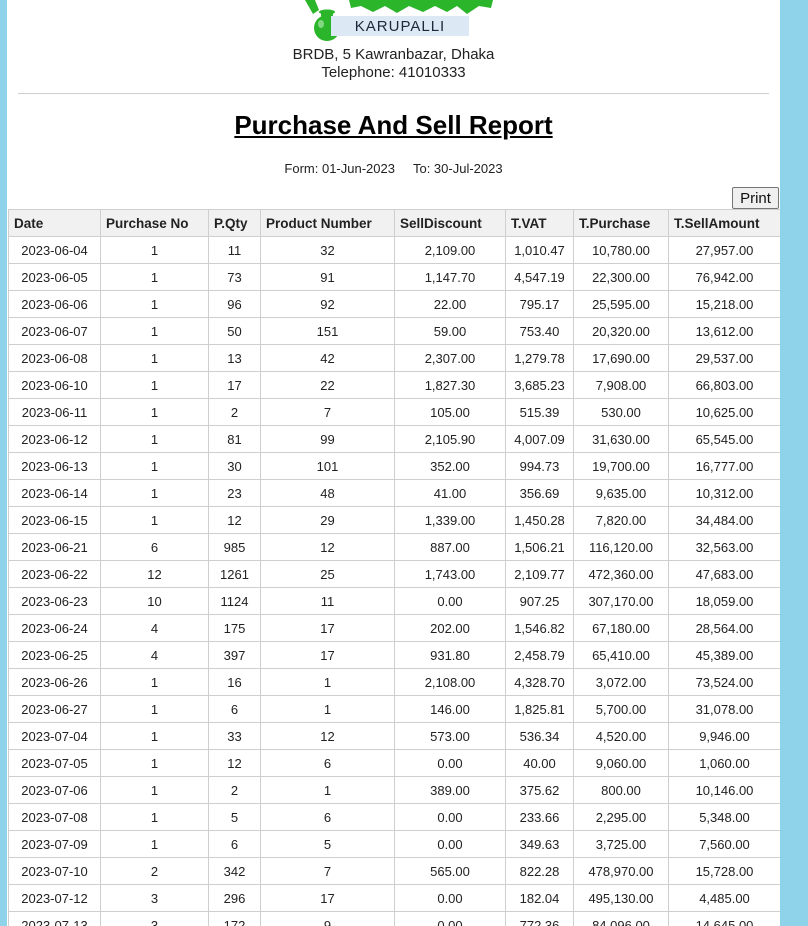 The width and height of the screenshot is (808, 926). Describe the element at coordinates (539, 601) in the screenshot. I see `table-cell: 907.25` at that location.